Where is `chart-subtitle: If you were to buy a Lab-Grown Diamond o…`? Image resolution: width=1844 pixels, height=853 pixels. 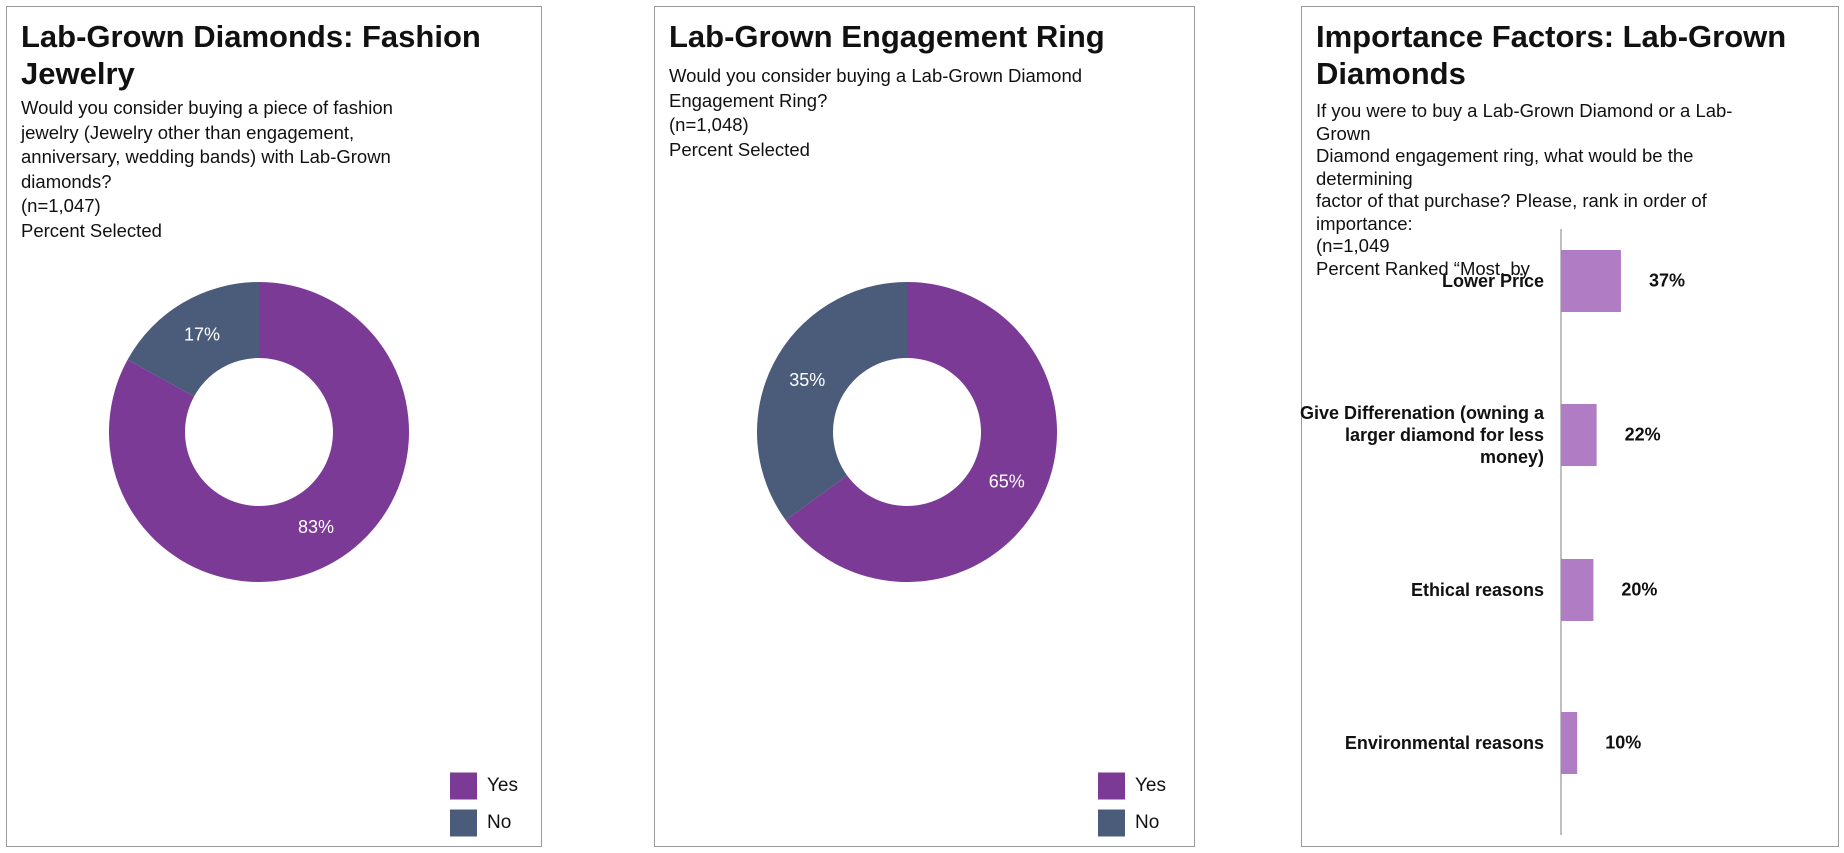
chart-subtitle: If you were to buy a Lab-Grown Diamond o… is located at coordinates (1524, 110).